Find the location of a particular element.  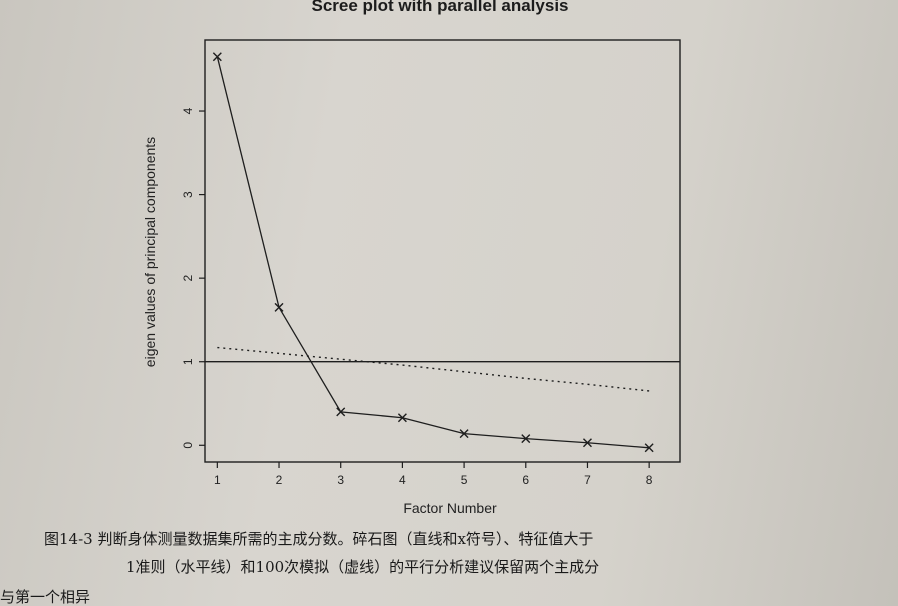

figure-caption-line-2: 1准则（水平线）和100次模拟（虚线）的平行分析建议保留两个主成分 is located at coordinates (363, 567).